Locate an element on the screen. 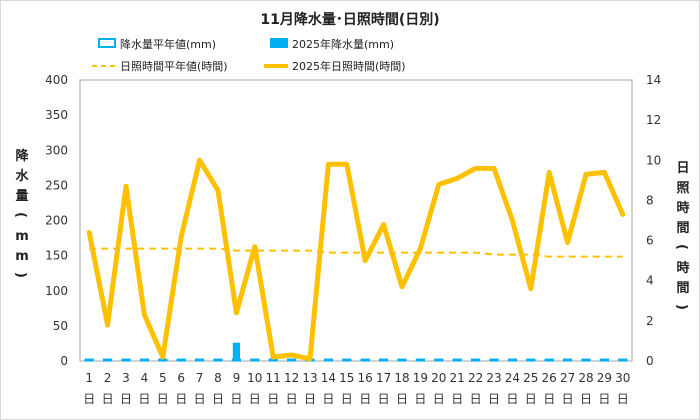 The image size is (700, 420). x-tick-label: 4 is located at coordinates (145, 378).